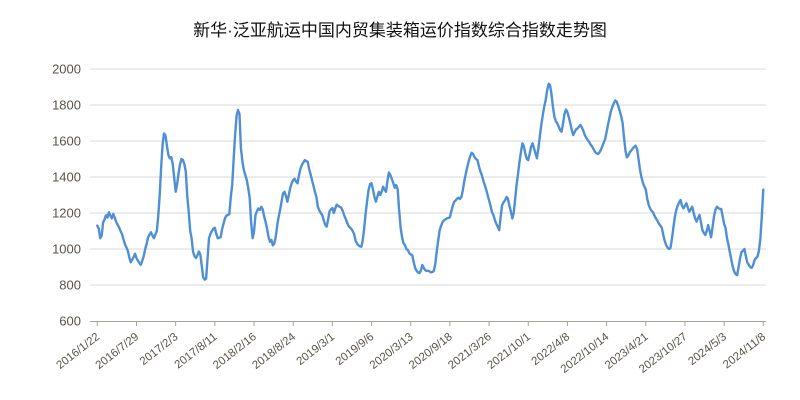  I want to click on x-axis-label: 2019/3/1, so click(316, 349).